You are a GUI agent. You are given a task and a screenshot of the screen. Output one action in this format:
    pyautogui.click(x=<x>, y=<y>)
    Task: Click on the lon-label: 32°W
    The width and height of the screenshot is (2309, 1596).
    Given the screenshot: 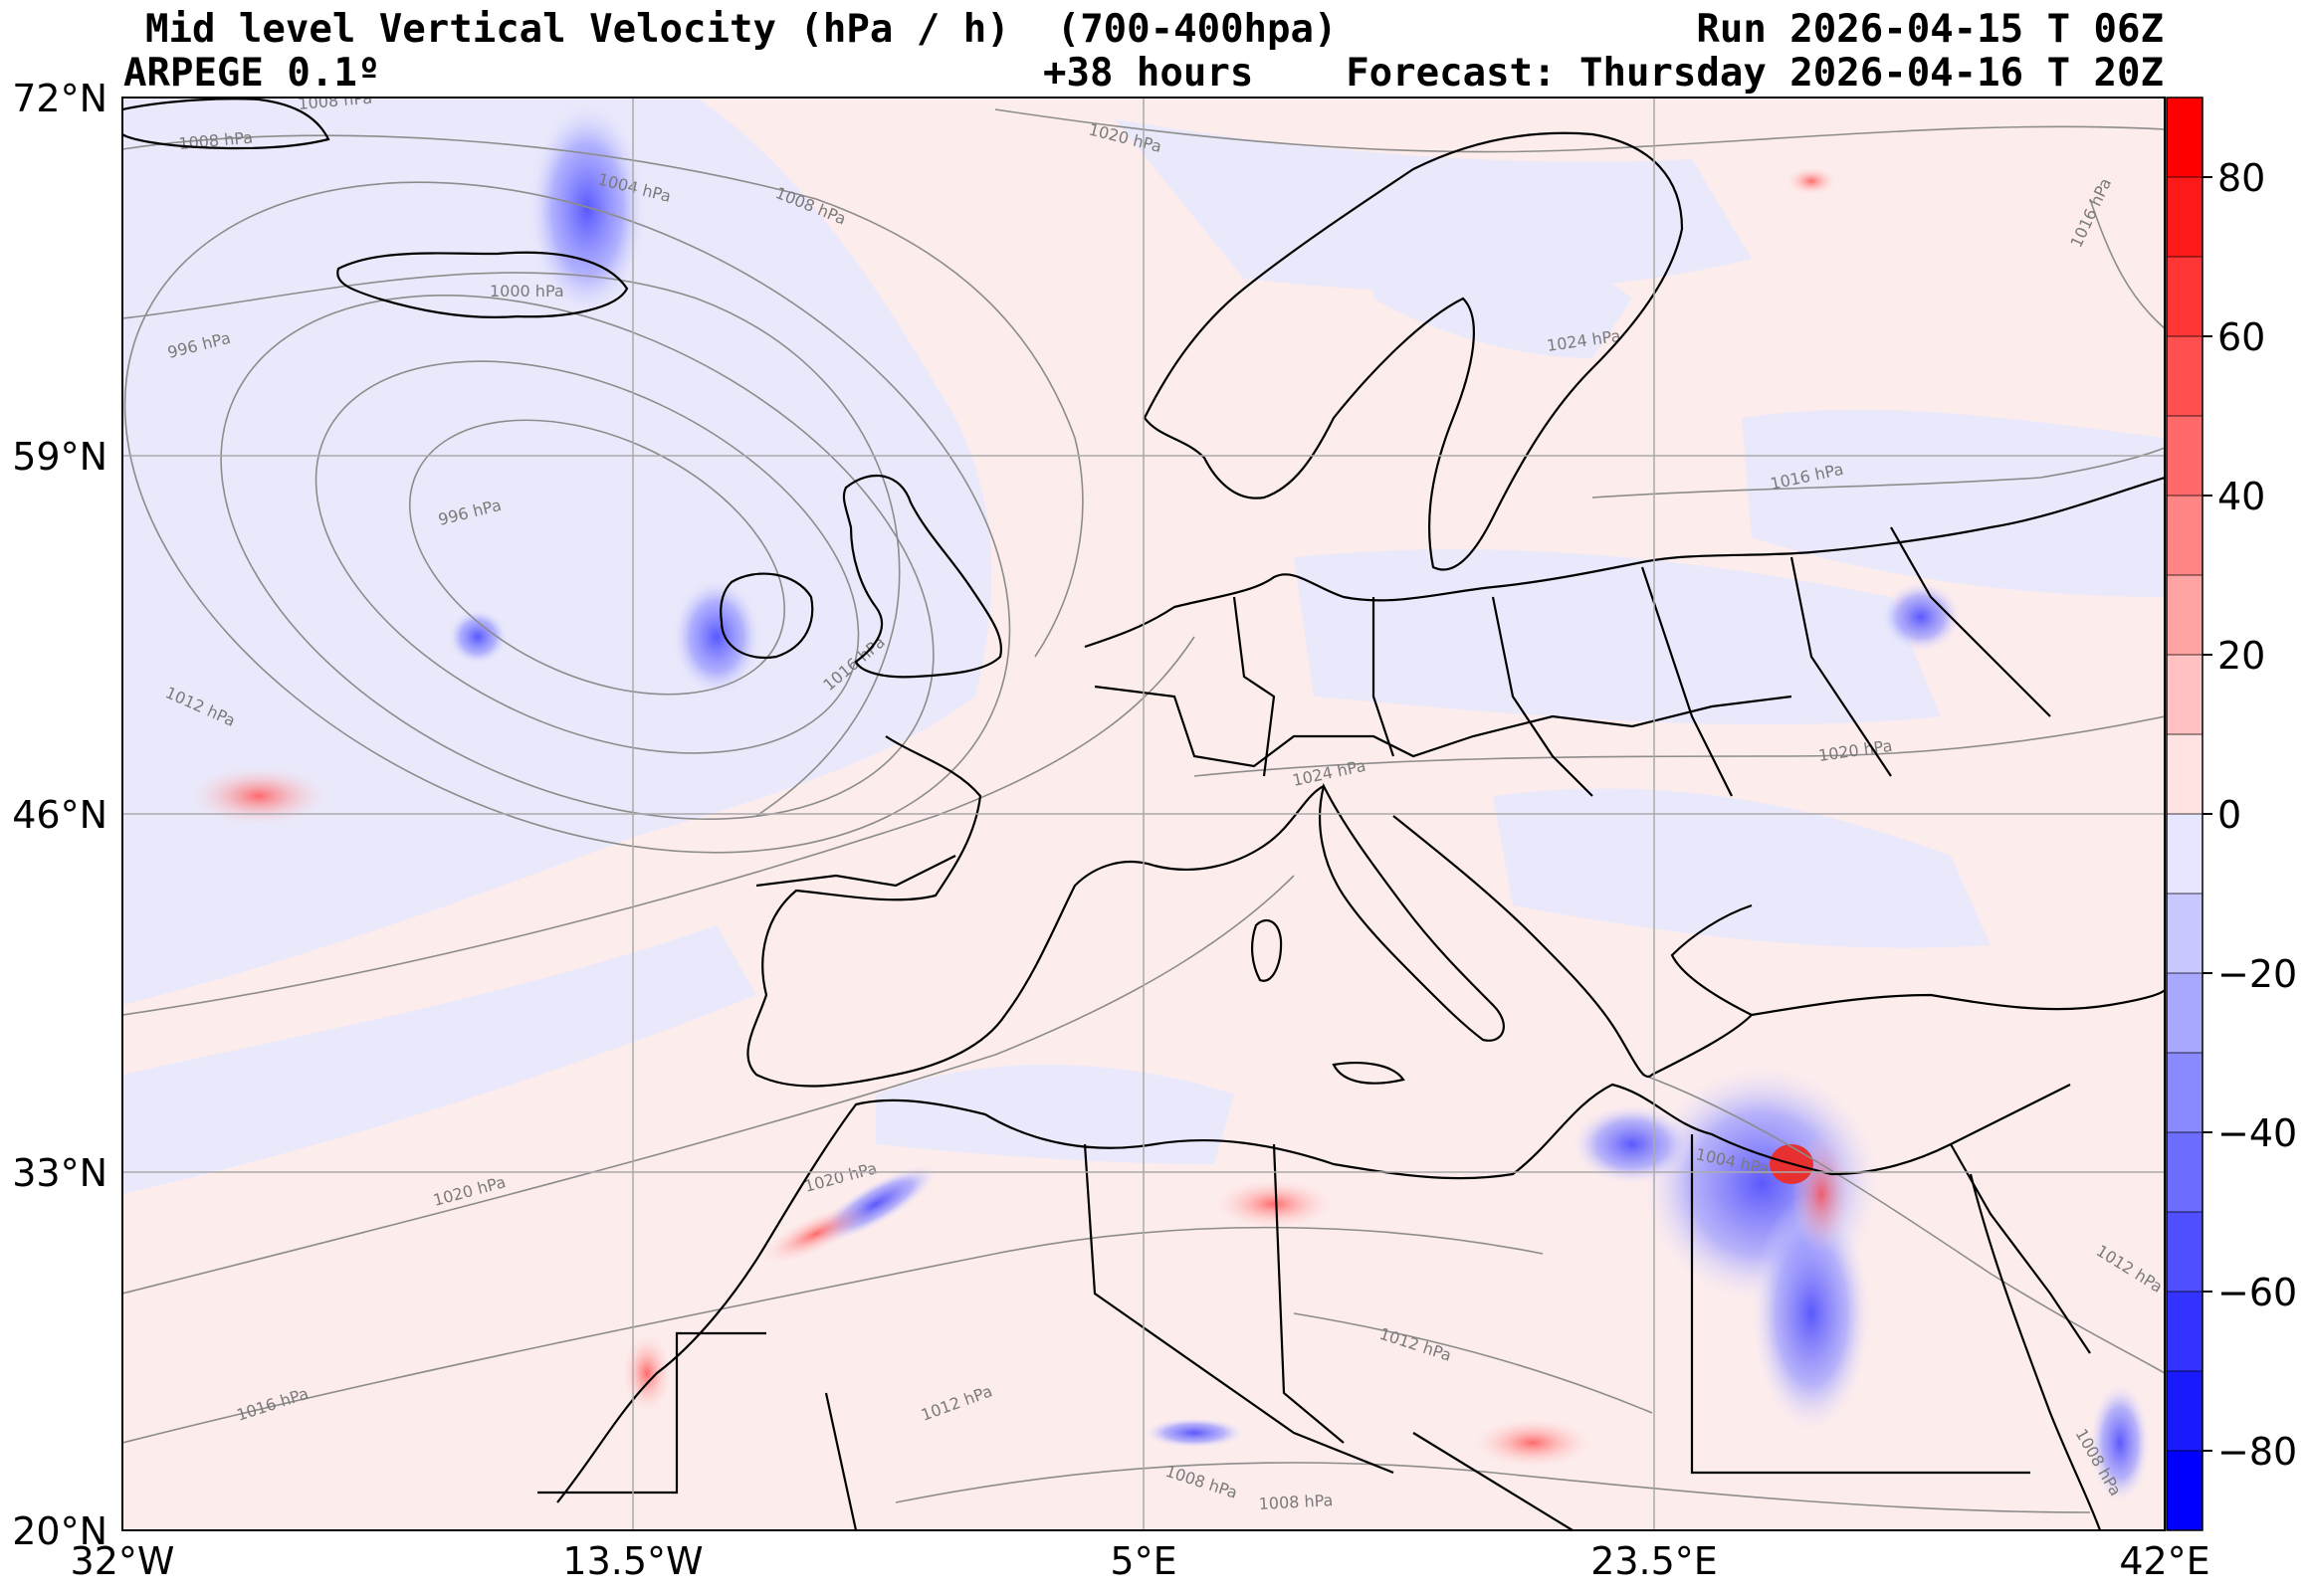 What is the action you would take?
    pyautogui.click(x=123, y=1561)
    